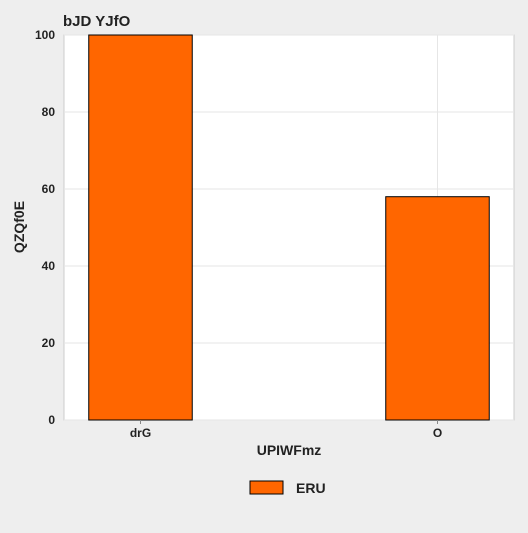  I want to click on legend-swatch-eru, so click(266, 487).